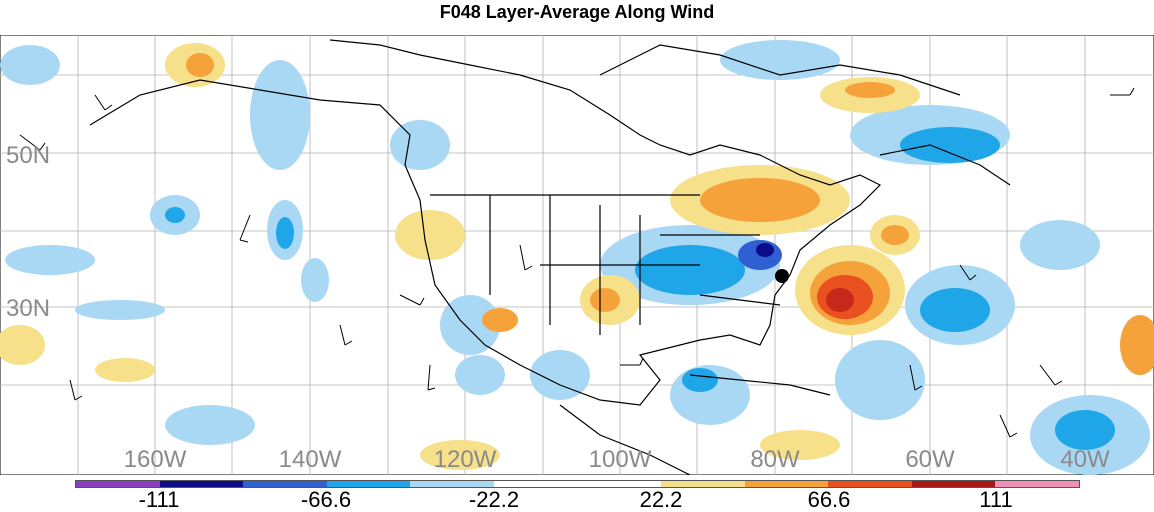 This screenshot has height=512, width=1154. Describe the element at coordinates (1085, 459) in the screenshot. I see `lon-label-40w: 40W` at that location.